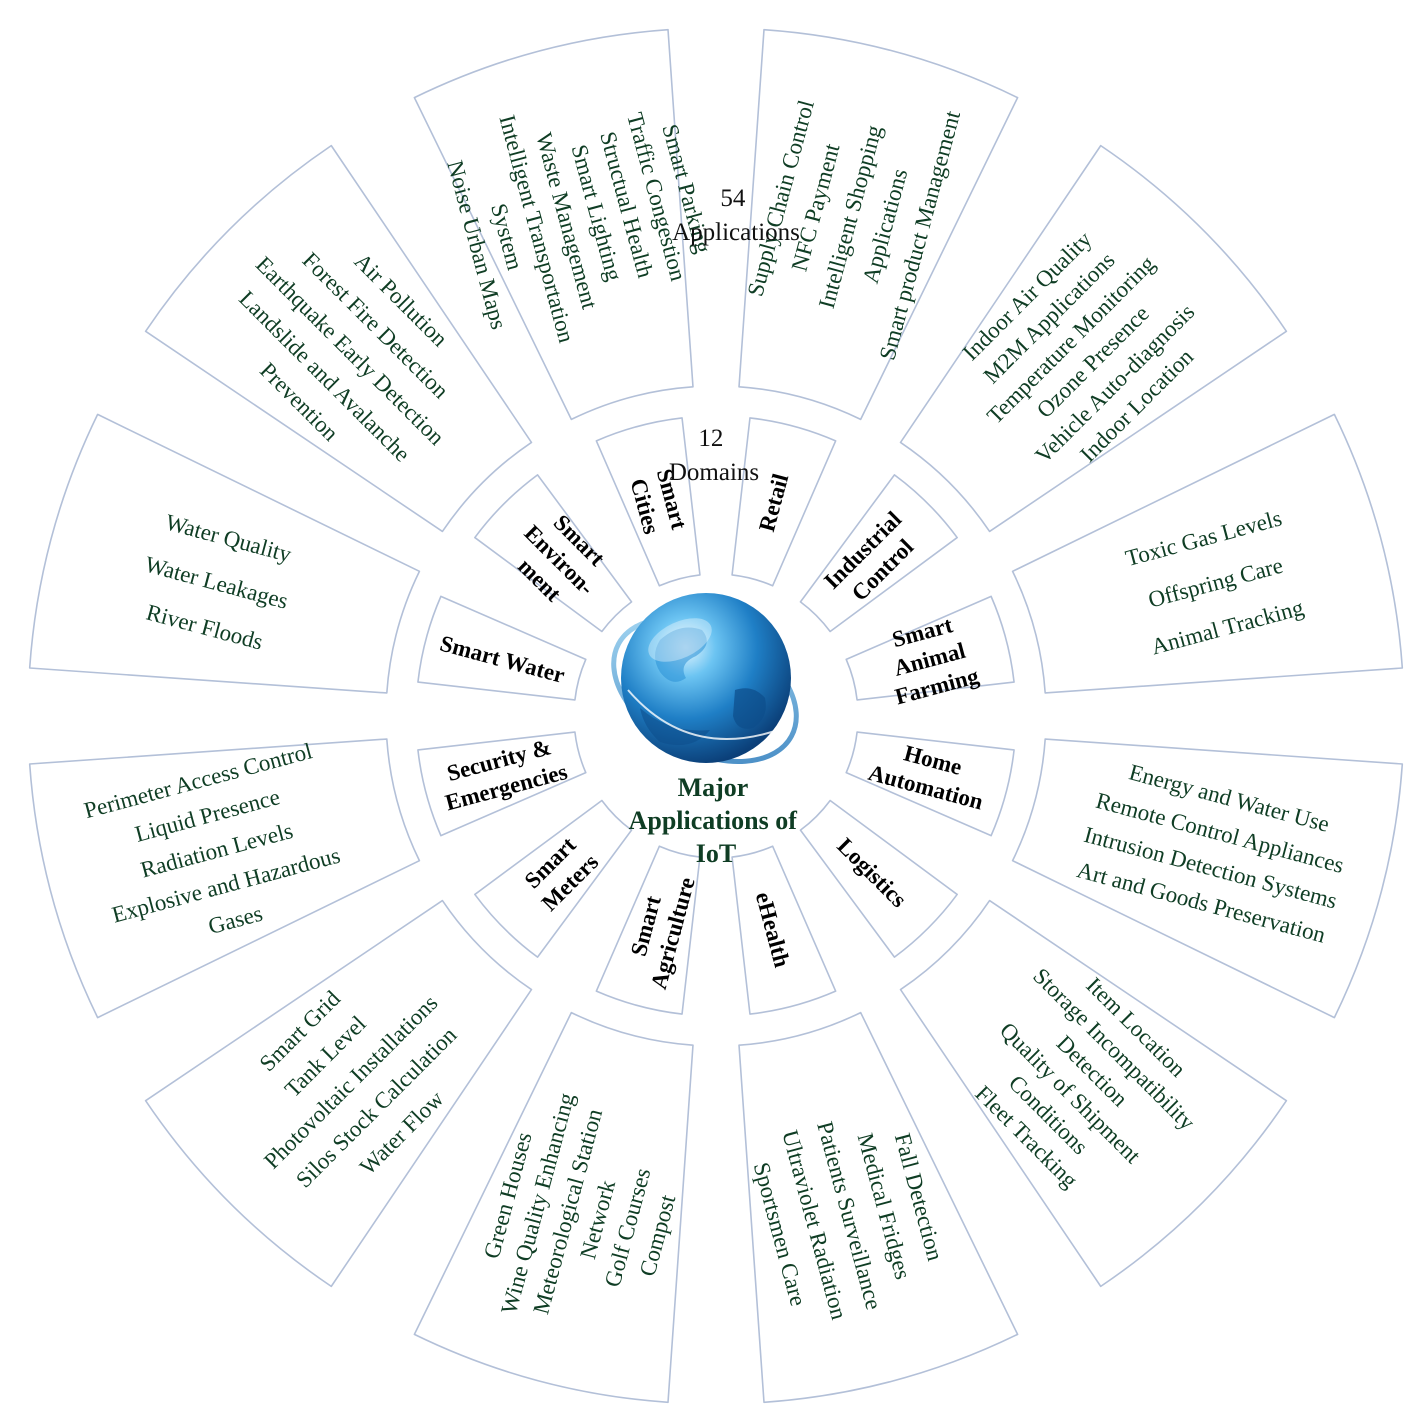  Describe the element at coordinates (1207, 553) in the screenshot. I see `applications-box-smart-animal-farming` at that location.